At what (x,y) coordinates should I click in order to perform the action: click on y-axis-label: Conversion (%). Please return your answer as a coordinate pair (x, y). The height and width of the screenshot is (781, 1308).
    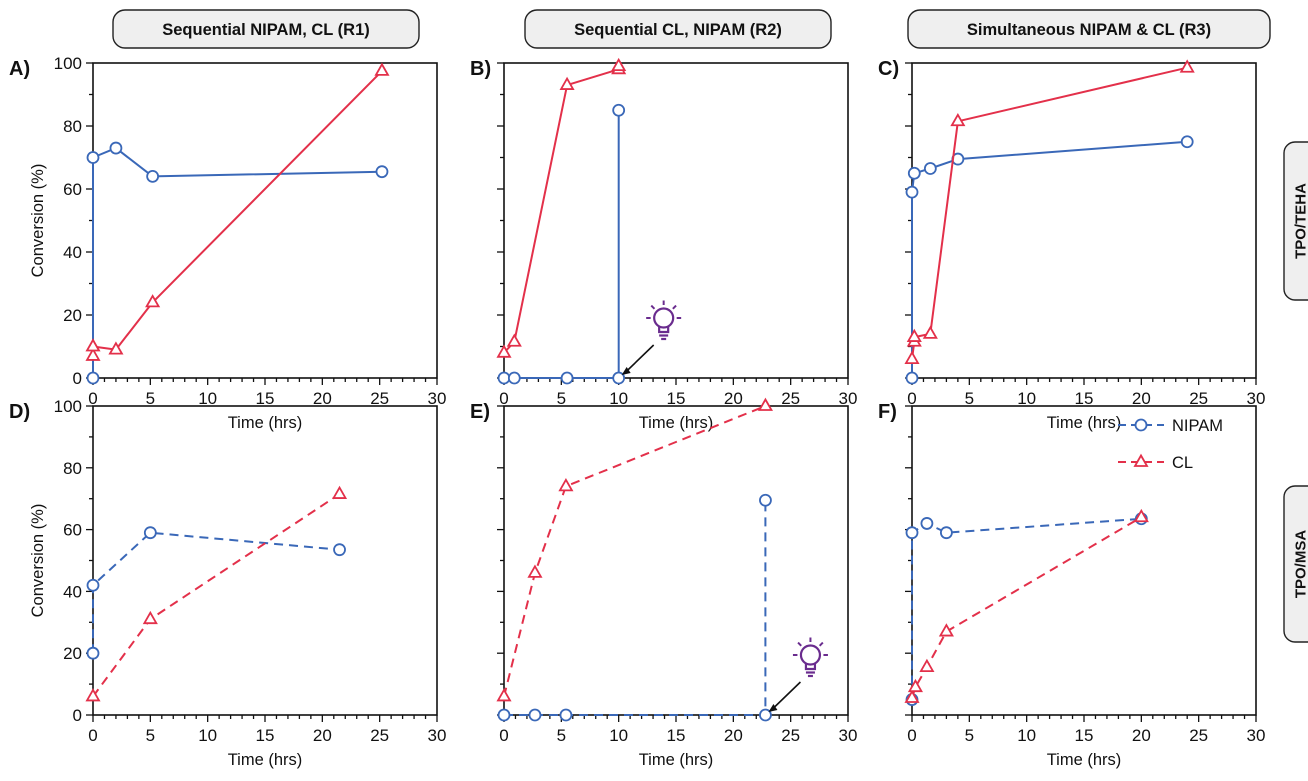
    Looking at the image, I should click on (38, 561).